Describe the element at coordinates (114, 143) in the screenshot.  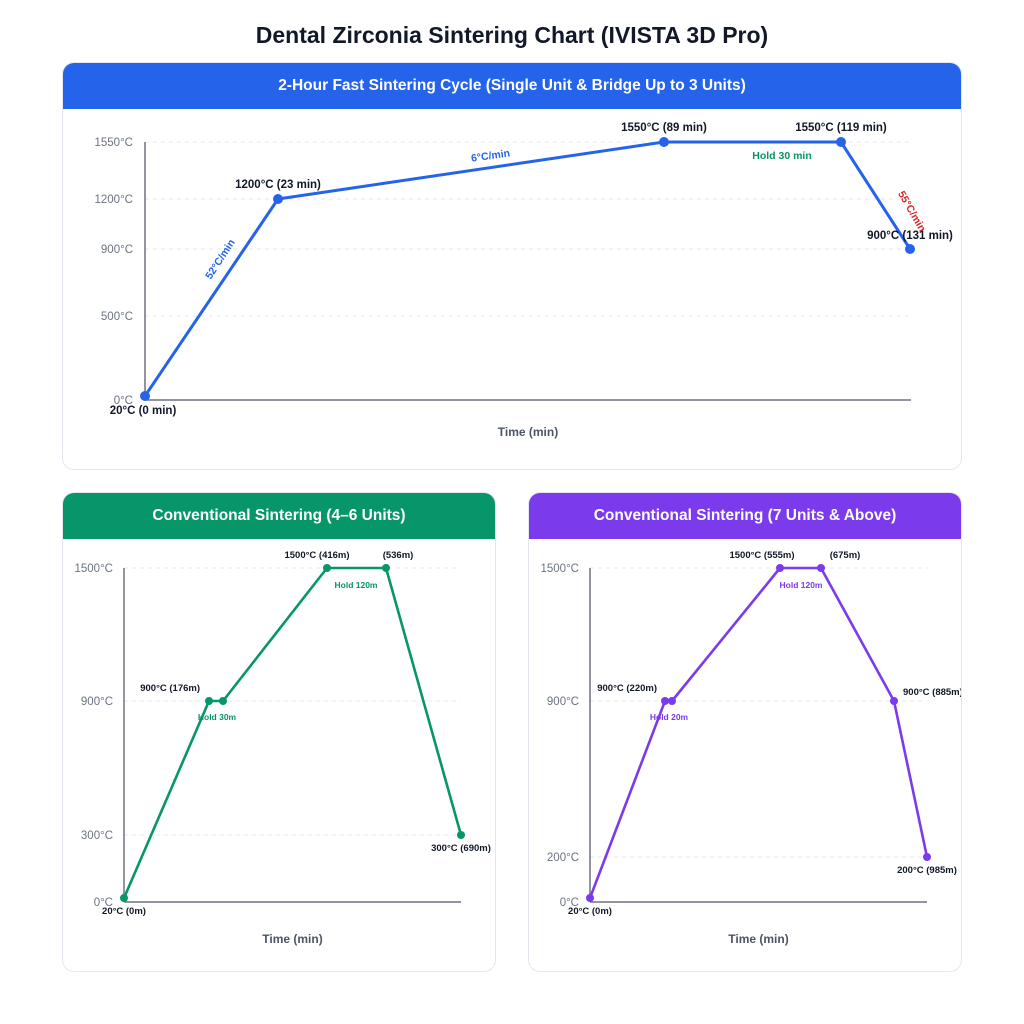
I see `y-tick-label: 1550°C` at that location.